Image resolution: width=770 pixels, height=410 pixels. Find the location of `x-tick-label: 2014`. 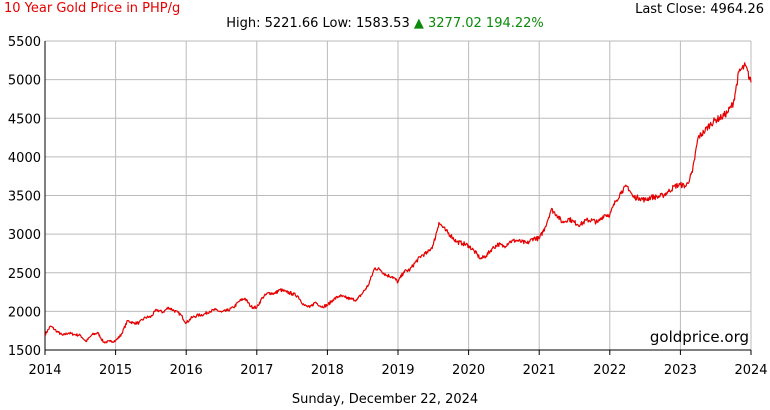

x-tick-label: 2014 is located at coordinates (44, 370).